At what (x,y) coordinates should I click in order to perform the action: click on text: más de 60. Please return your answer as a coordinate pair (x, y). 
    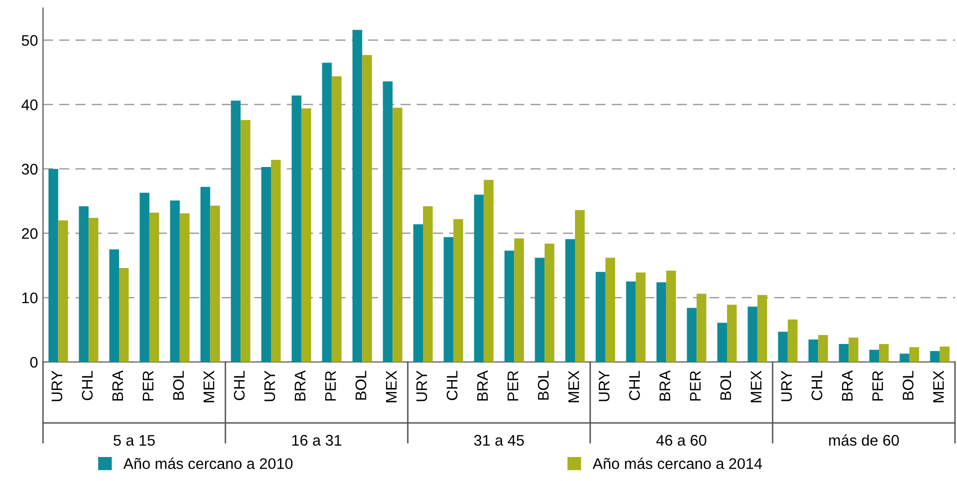
    Looking at the image, I should click on (864, 440).